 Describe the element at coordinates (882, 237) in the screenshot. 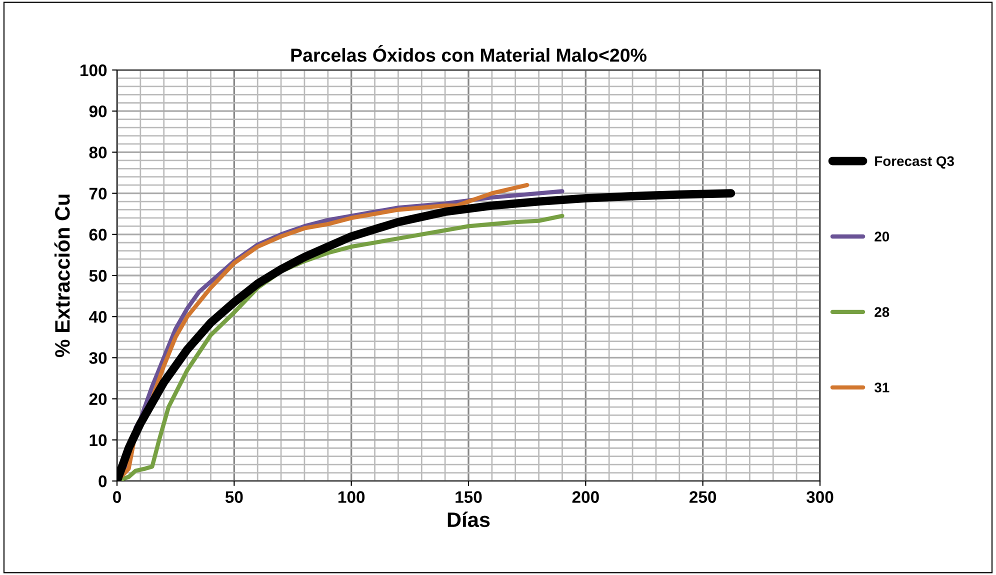

I see `legend-label: 20` at that location.